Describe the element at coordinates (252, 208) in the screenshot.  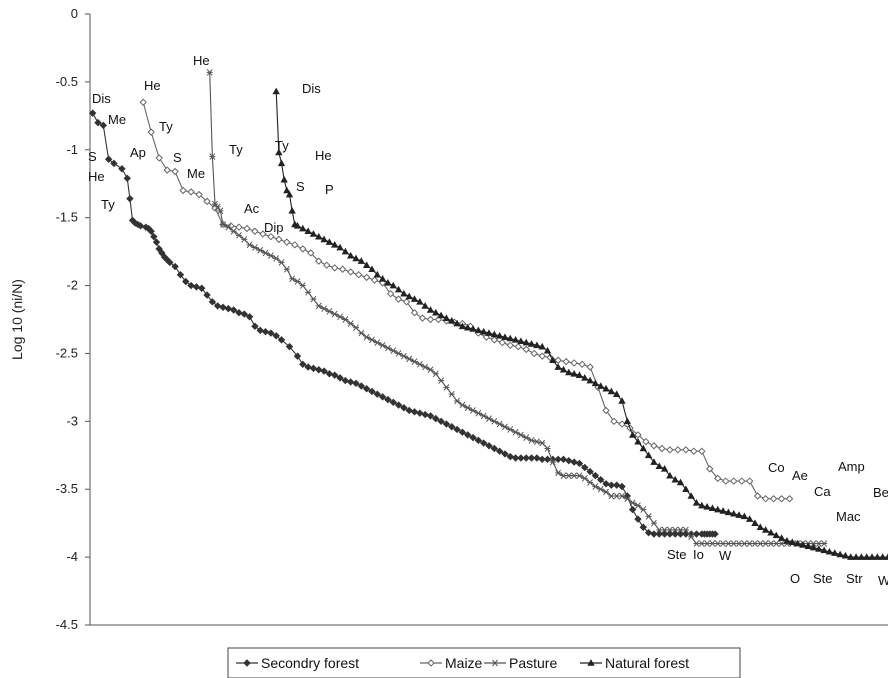
I see `taxon-annotation: Ac` at that location.